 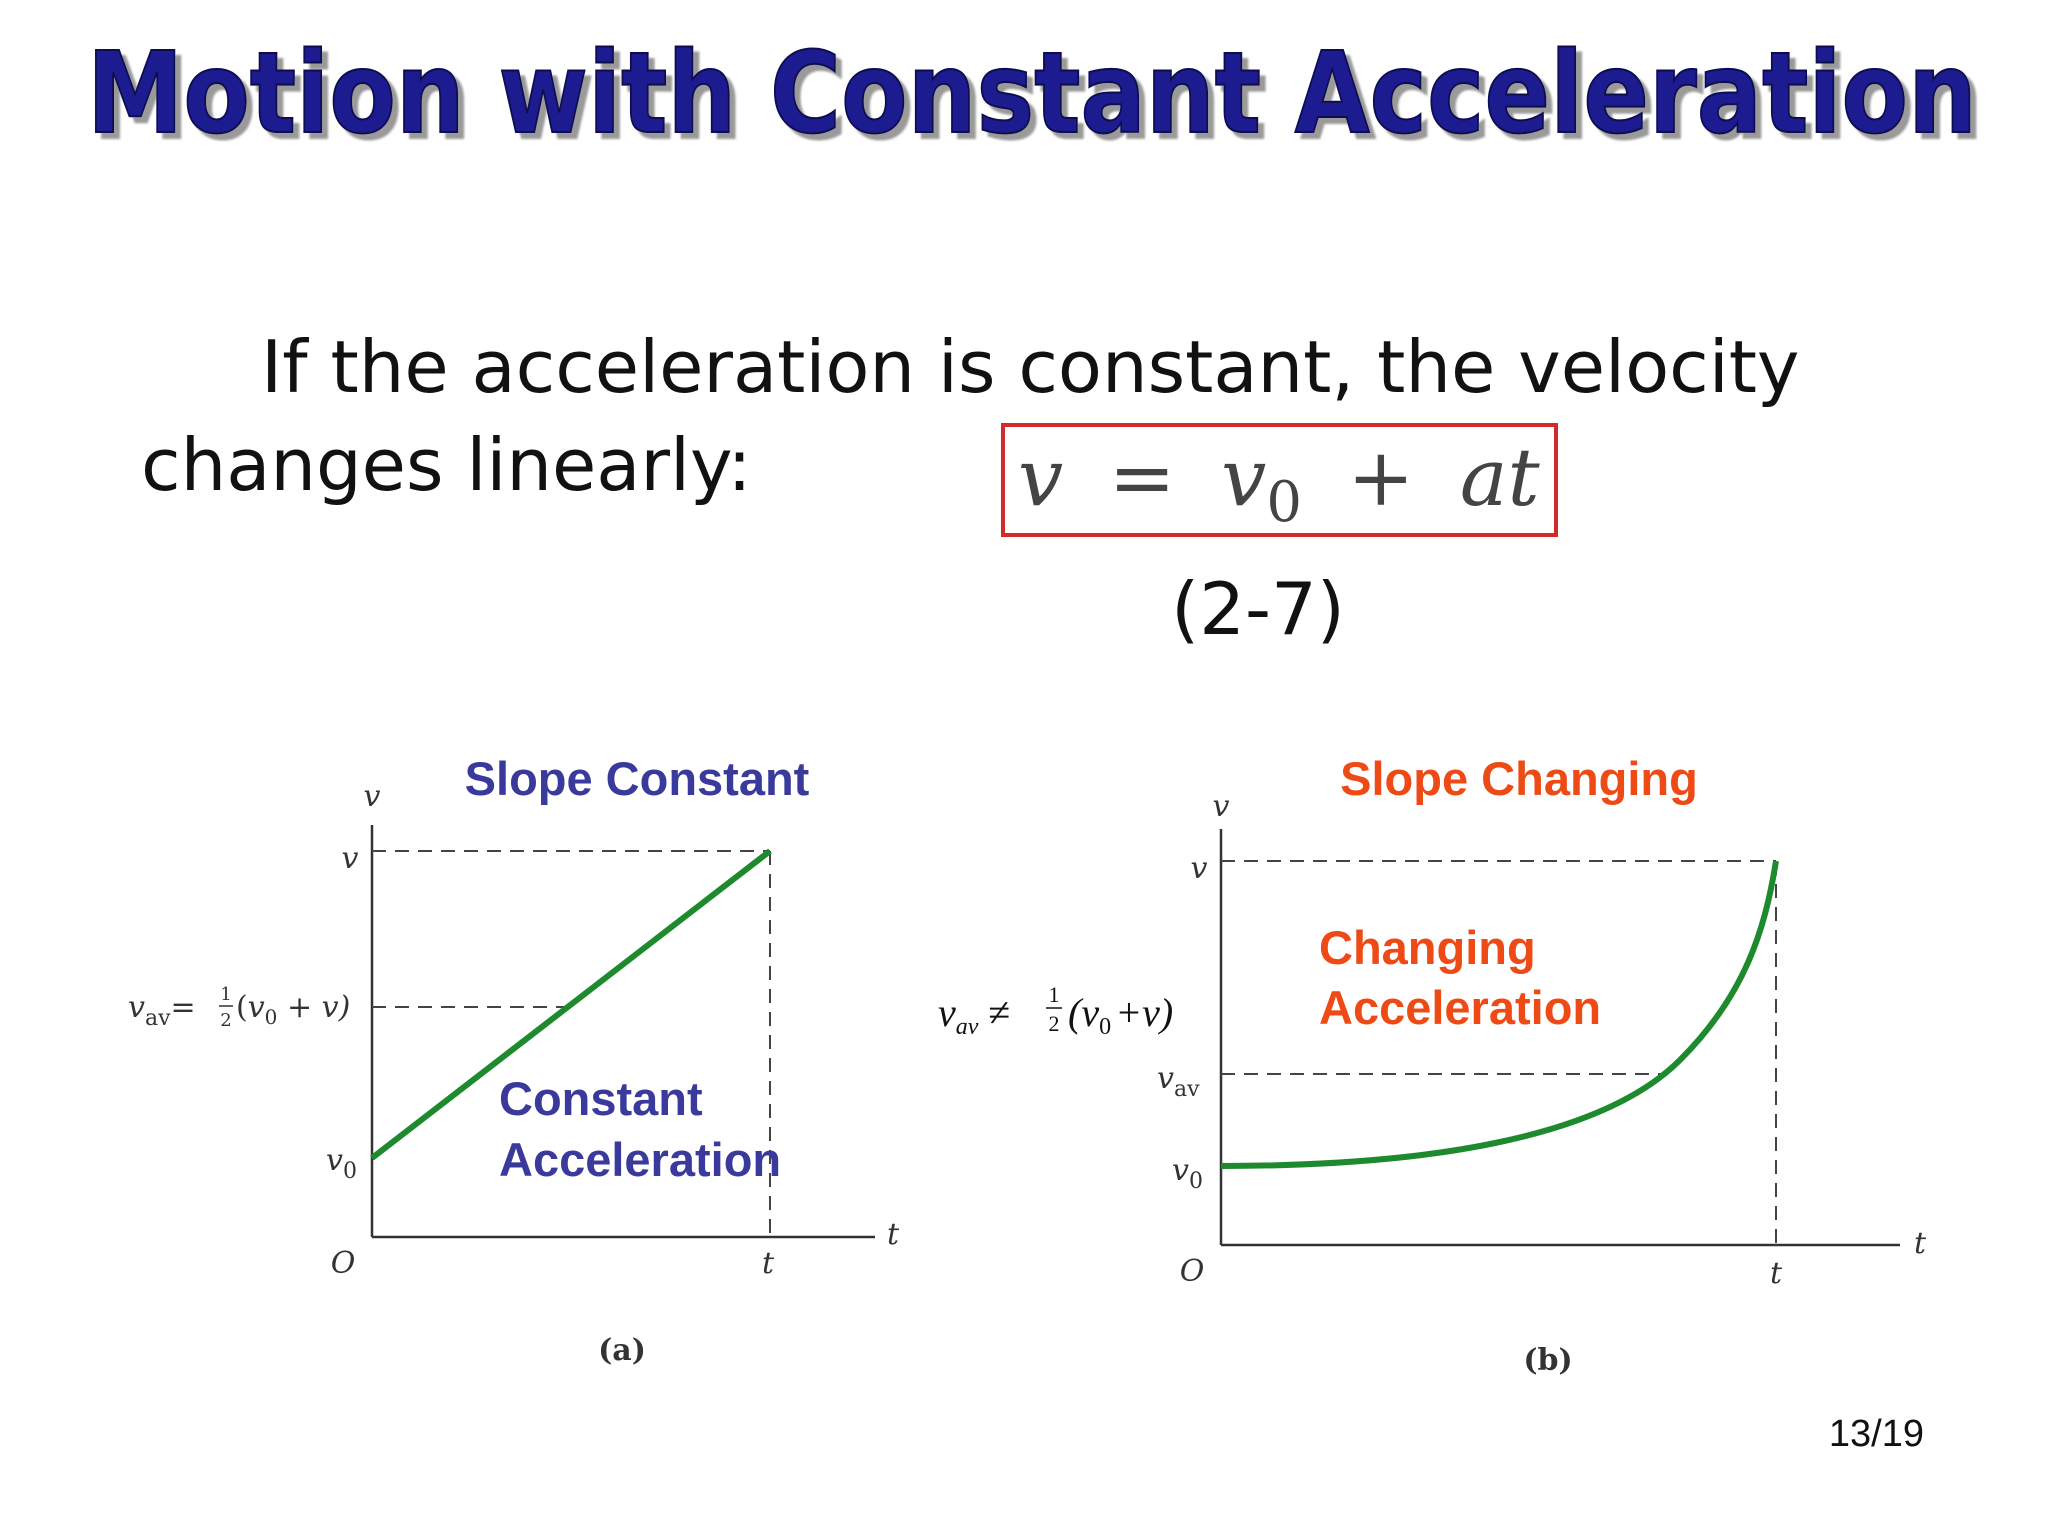 What do you see at coordinates (1032, 94) in the screenshot?
I see `title: Motion with Constant Acceleration` at bounding box center [1032, 94].